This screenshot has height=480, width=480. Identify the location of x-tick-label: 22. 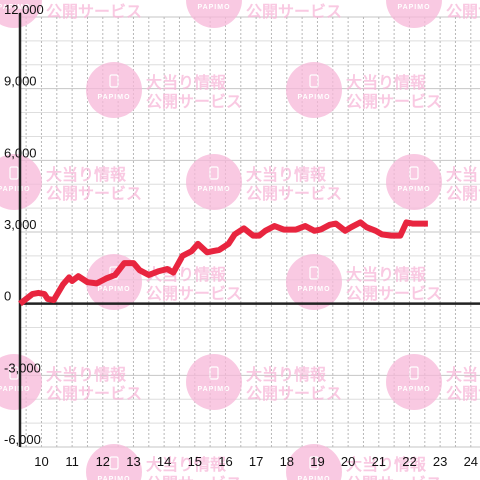
(409, 461).